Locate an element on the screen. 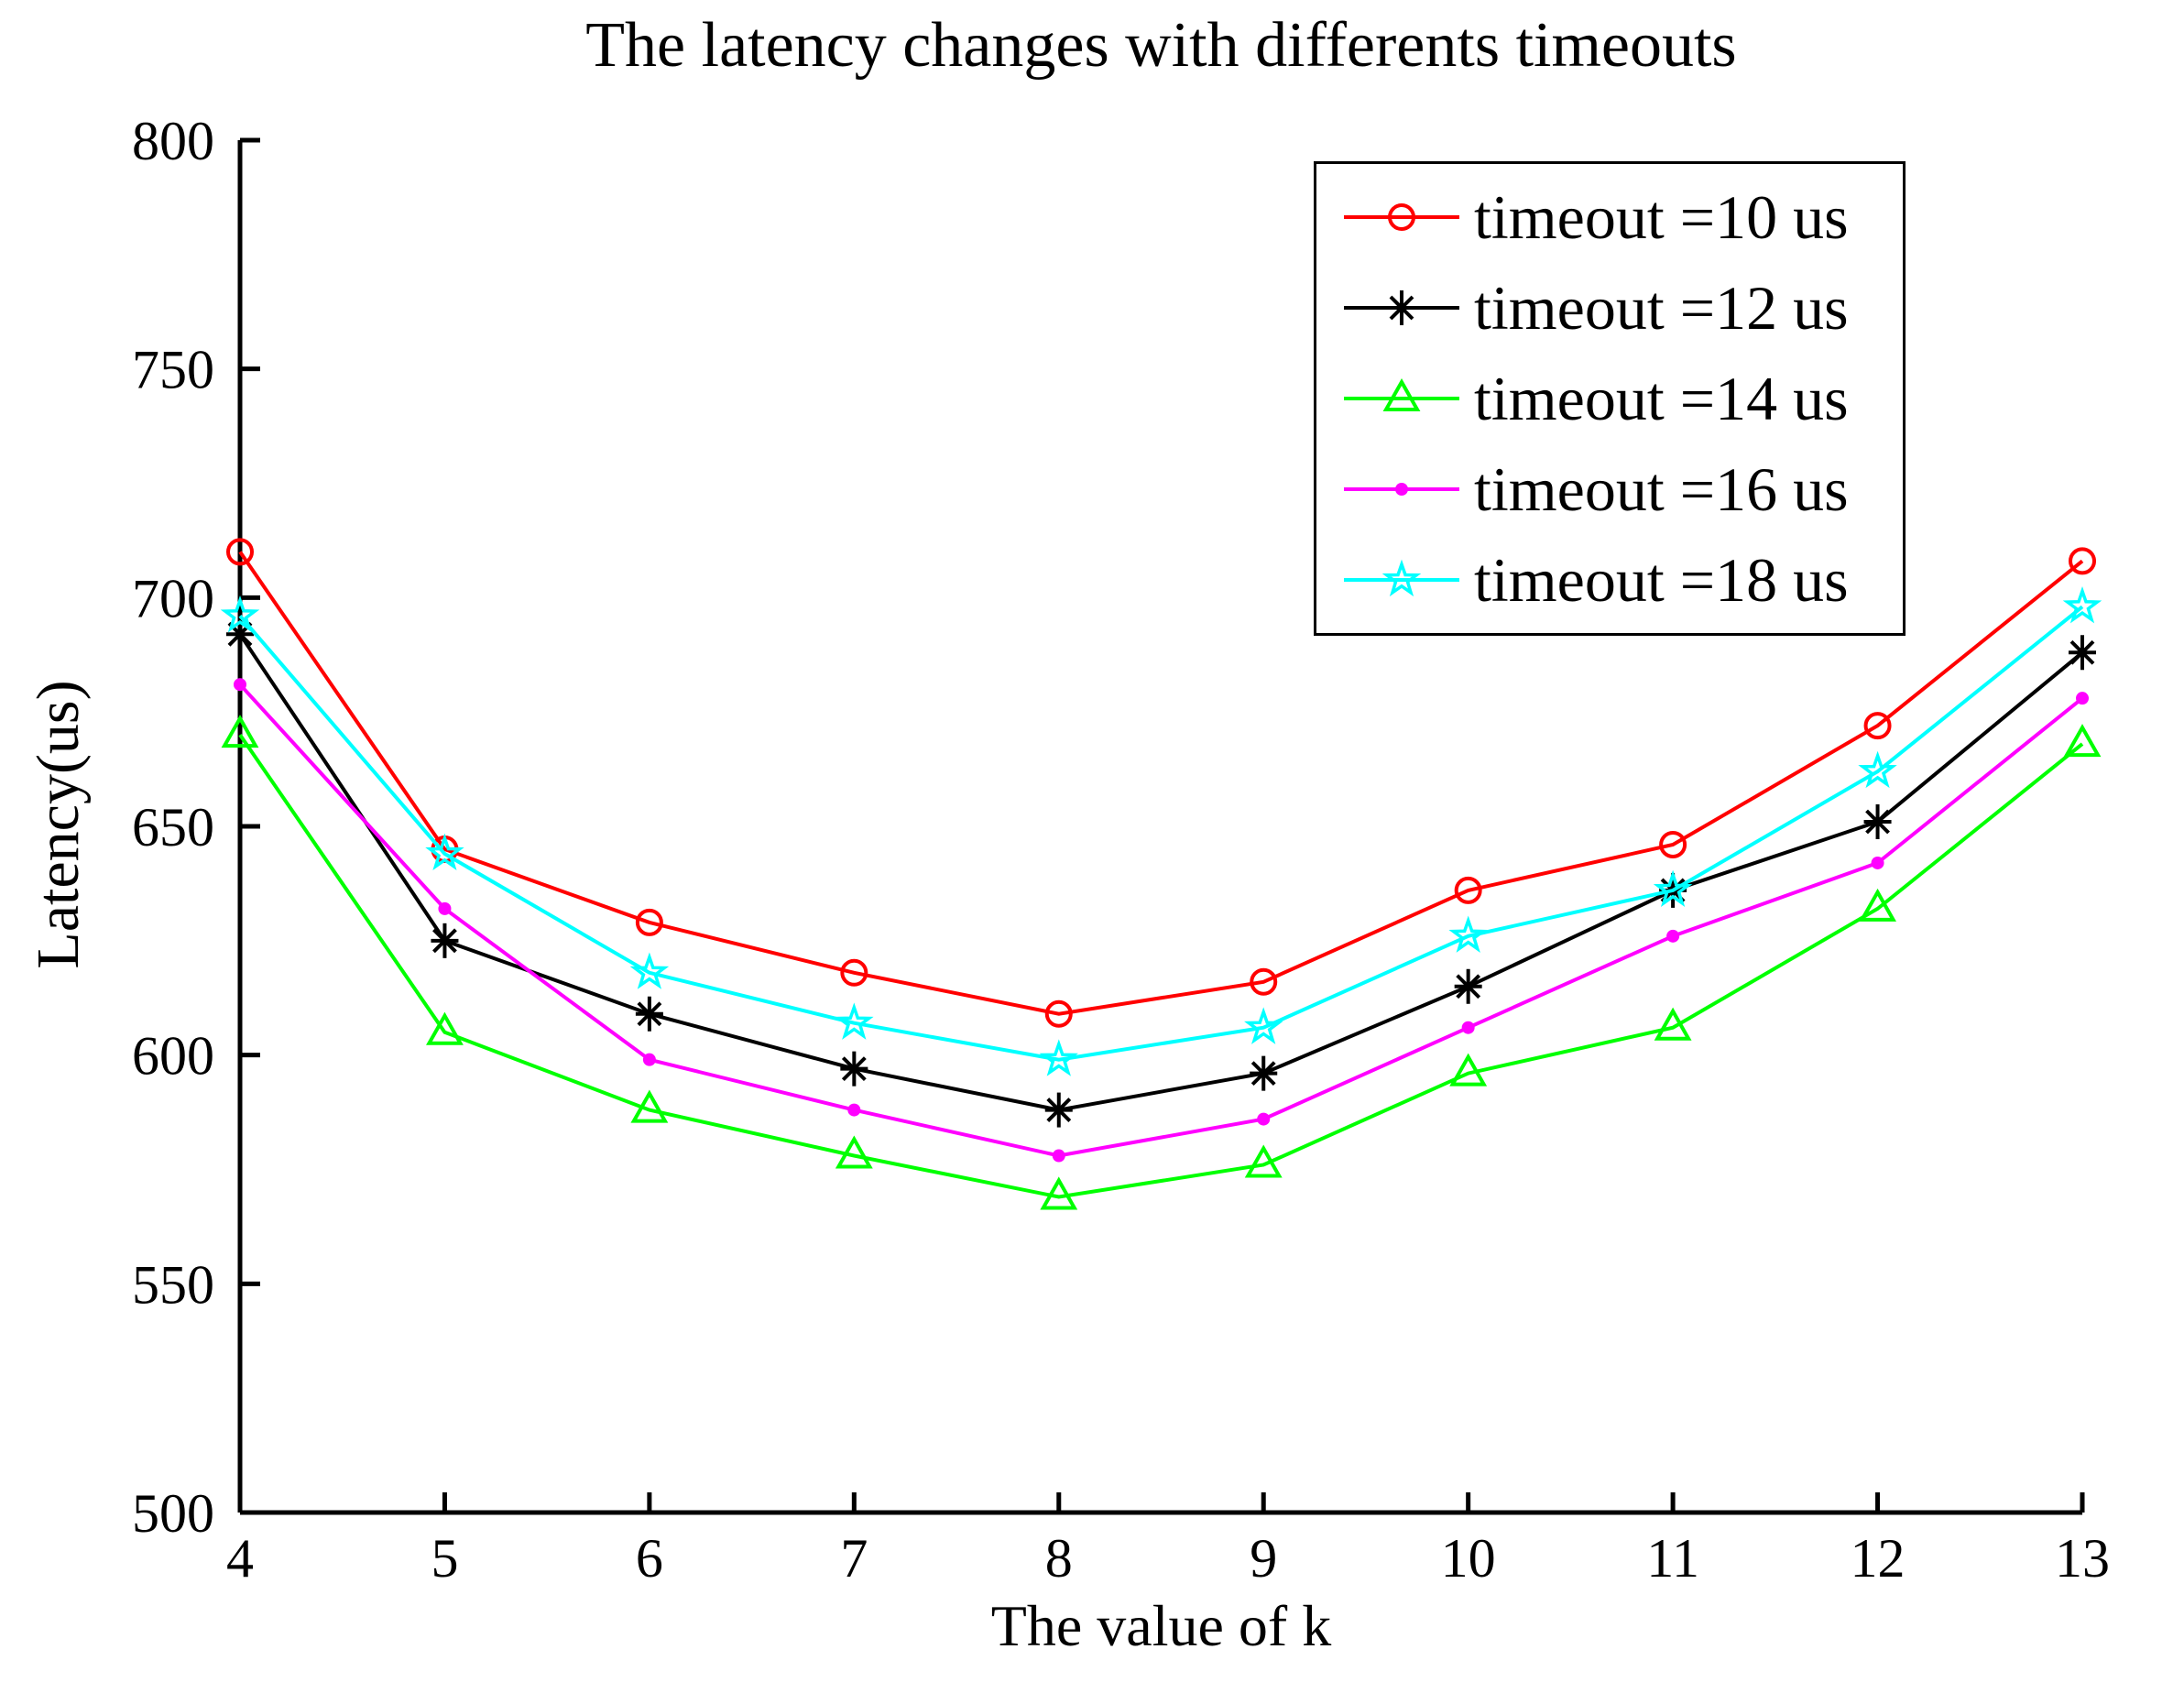  legend-marker-pentagram-icon is located at coordinates (1401, 579).